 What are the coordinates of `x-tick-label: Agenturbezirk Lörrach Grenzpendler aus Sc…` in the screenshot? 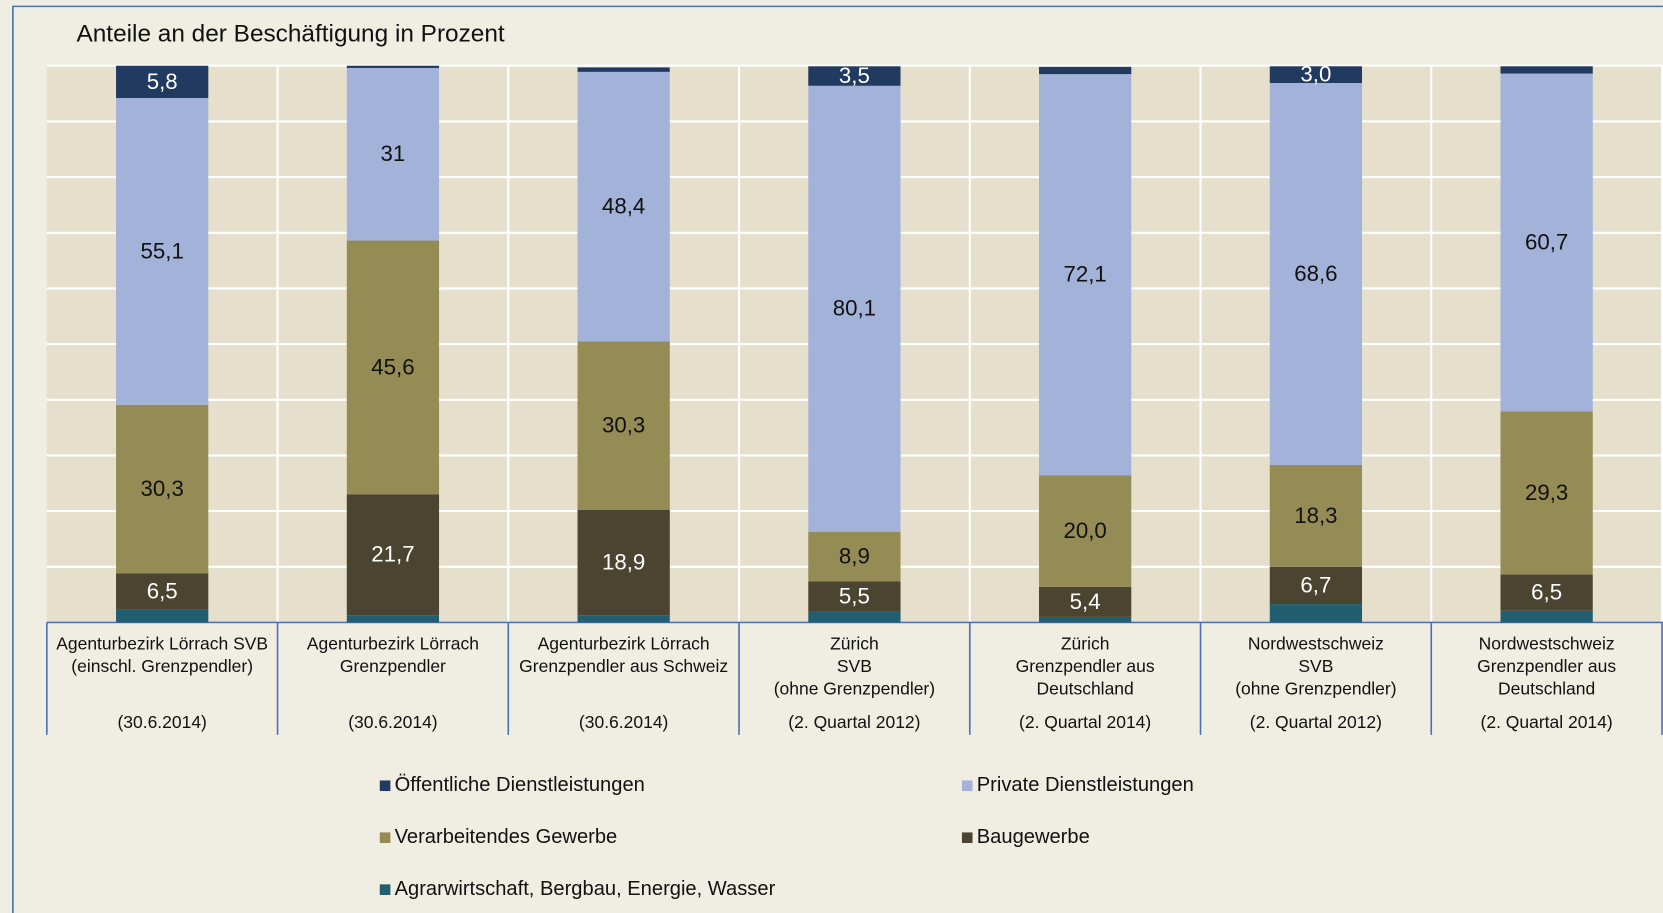 It's located at (623, 682).